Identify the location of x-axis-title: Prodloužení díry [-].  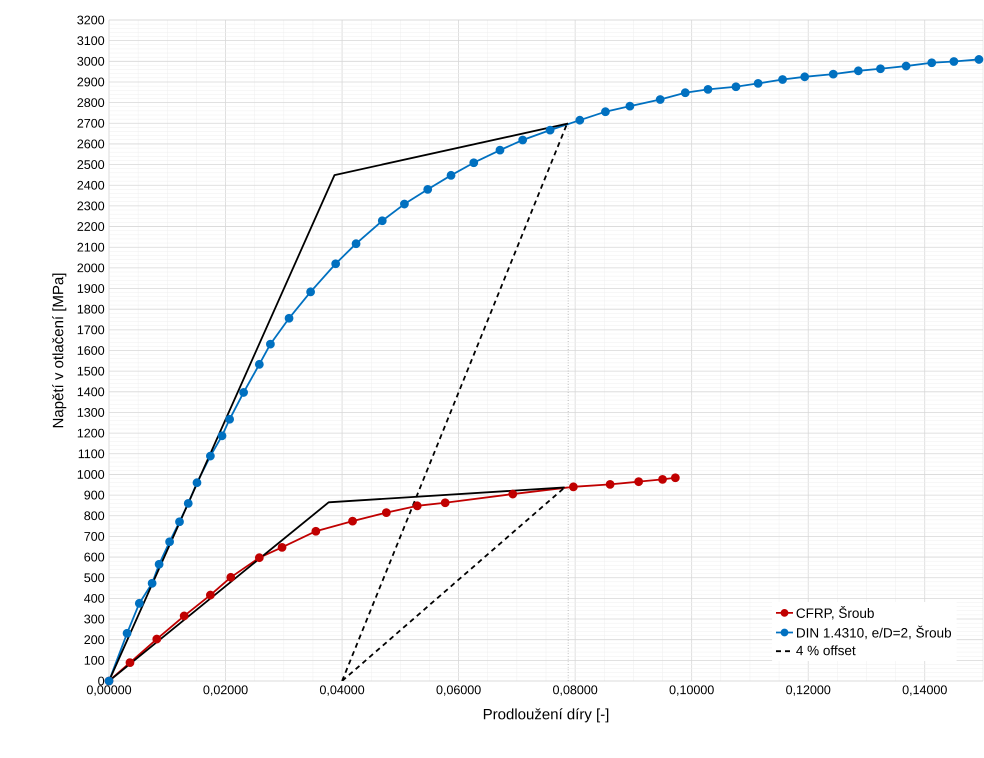
(546, 715).